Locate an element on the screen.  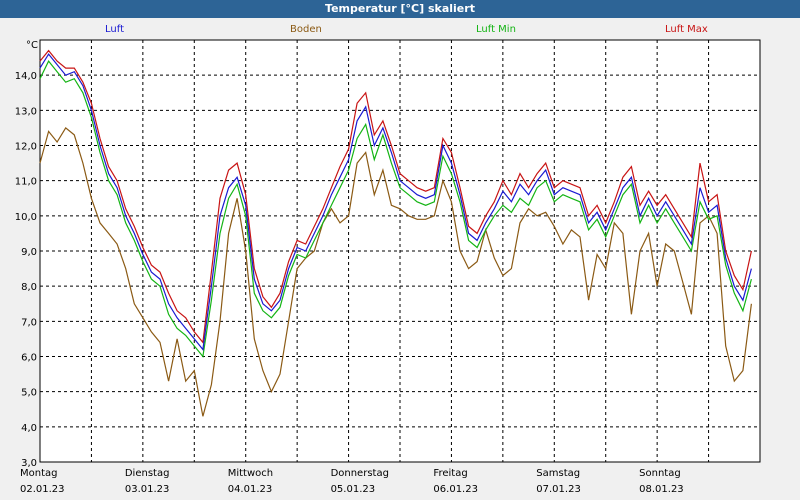
chart-title: Temperatur [°C] skaliert is located at coordinates (400, 9).